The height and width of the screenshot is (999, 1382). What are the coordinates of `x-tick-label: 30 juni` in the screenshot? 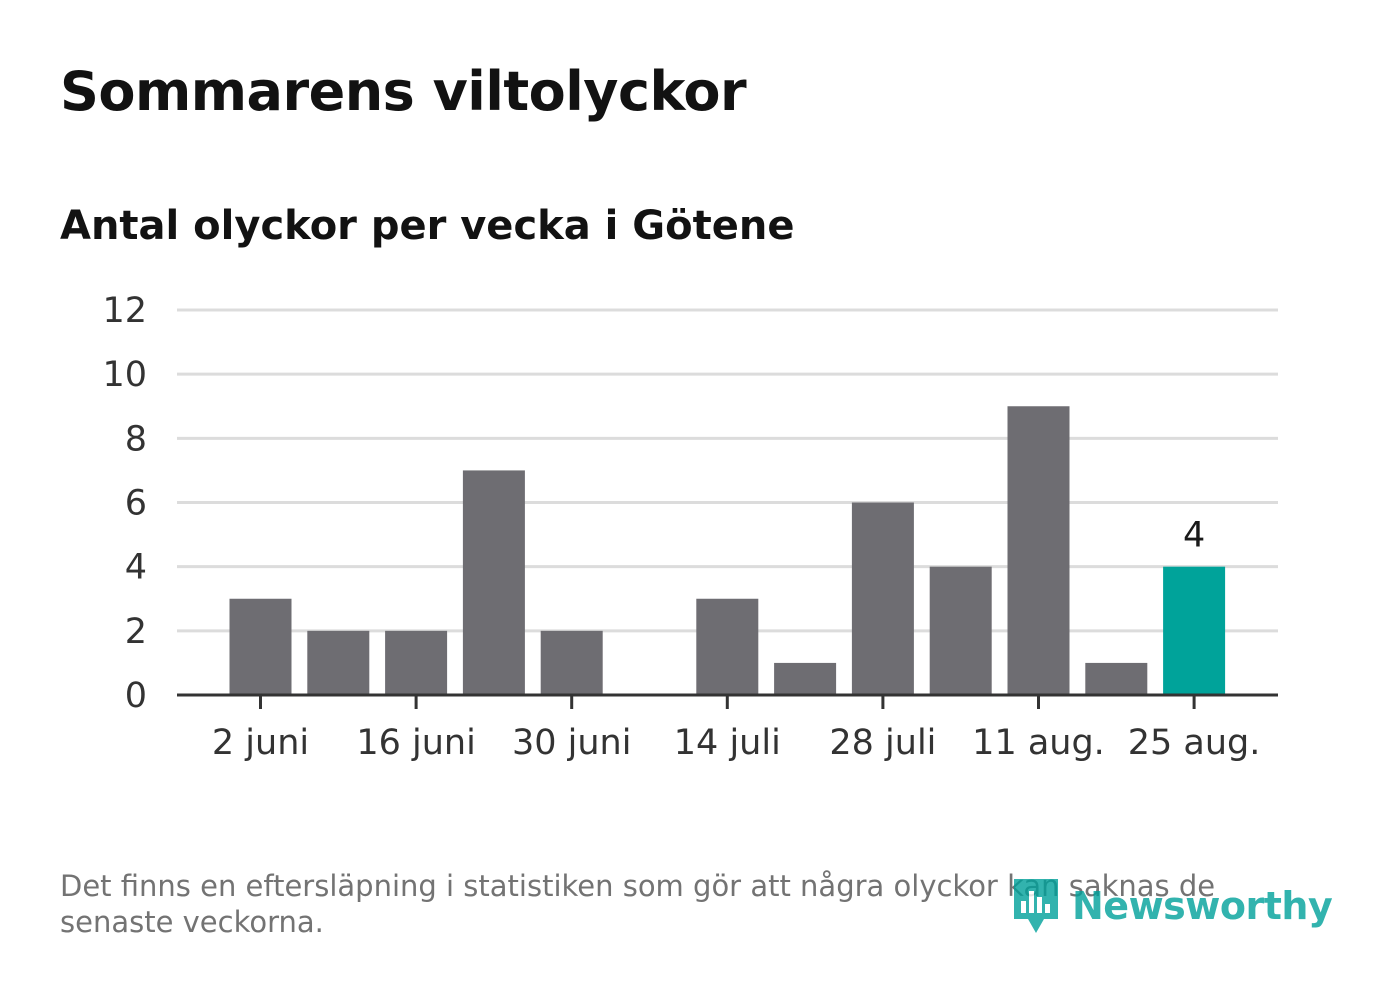 It's located at (571, 743).